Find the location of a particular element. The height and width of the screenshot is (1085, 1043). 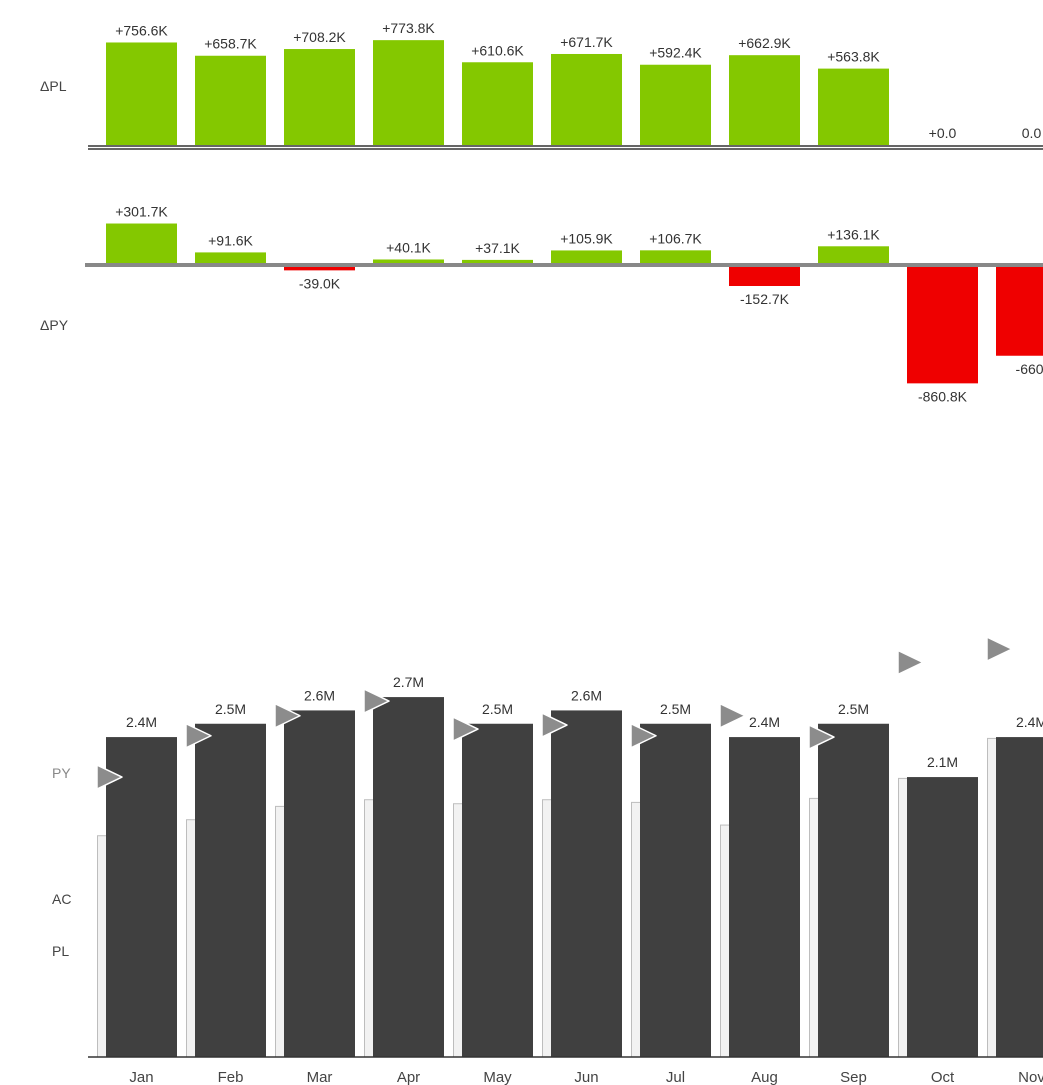

ac-value-label-feb: 2.5M is located at coordinates (230, 709).